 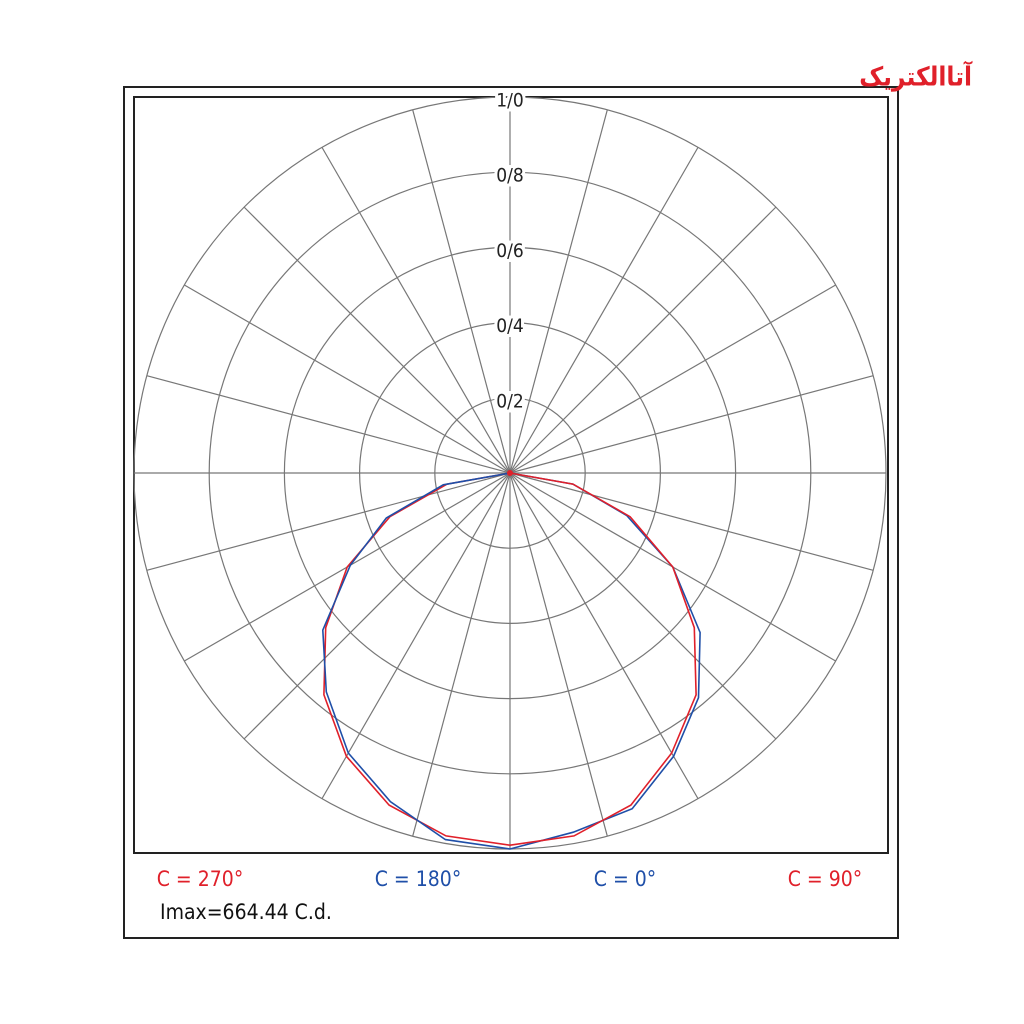 What do you see at coordinates (916, 77) in the screenshot?
I see `brand-logo: آتاالکتریک` at bounding box center [916, 77].